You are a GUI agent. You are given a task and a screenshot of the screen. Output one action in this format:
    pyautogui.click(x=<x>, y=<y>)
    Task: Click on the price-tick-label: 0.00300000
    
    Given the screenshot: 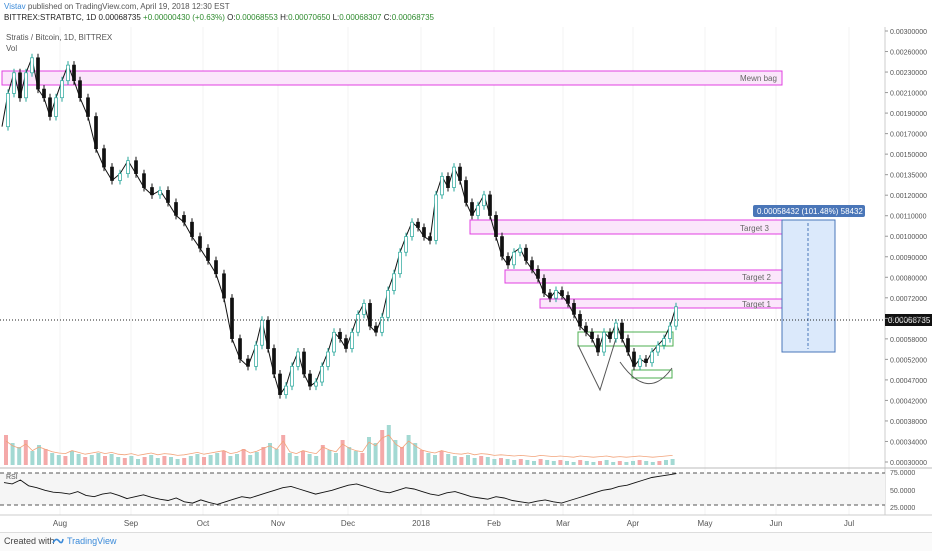 What is the action you would take?
    pyautogui.click(x=908, y=32)
    